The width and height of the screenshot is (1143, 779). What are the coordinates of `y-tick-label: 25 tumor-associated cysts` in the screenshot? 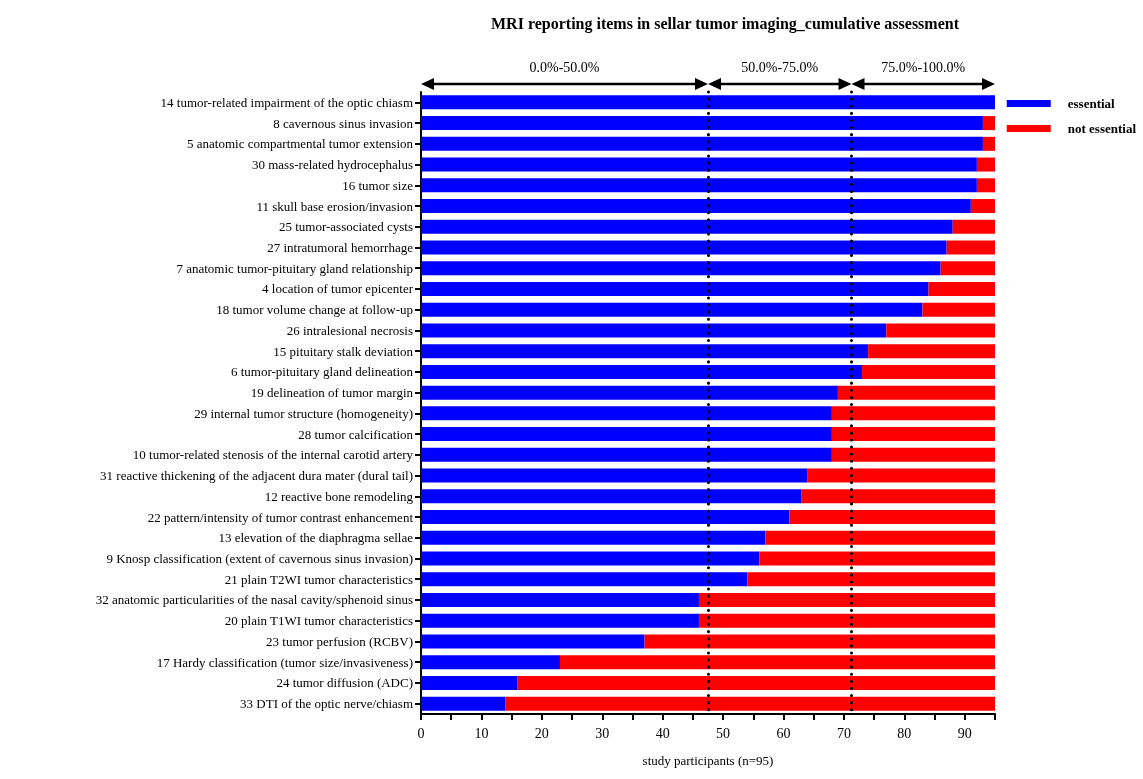 It's located at (345, 227).